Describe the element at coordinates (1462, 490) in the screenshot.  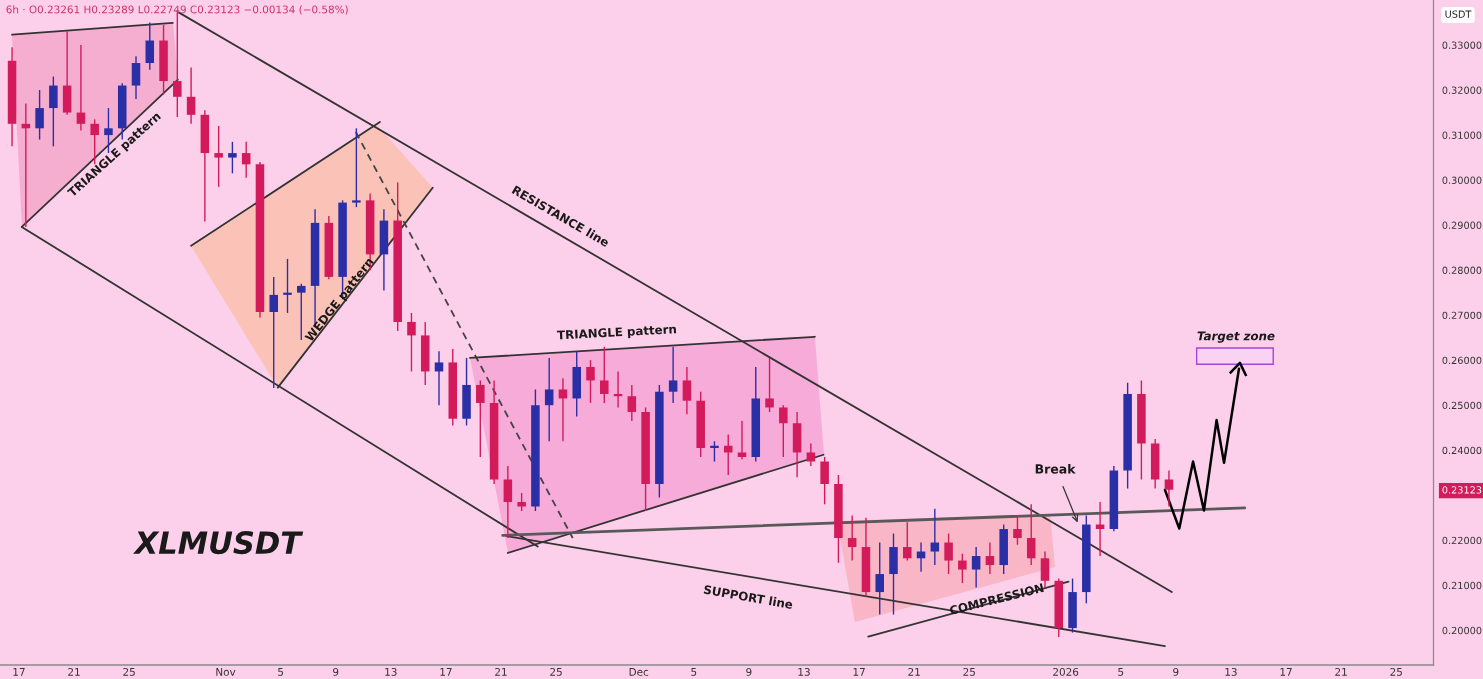
I see `y-tick-label: 0.23123` at that location.